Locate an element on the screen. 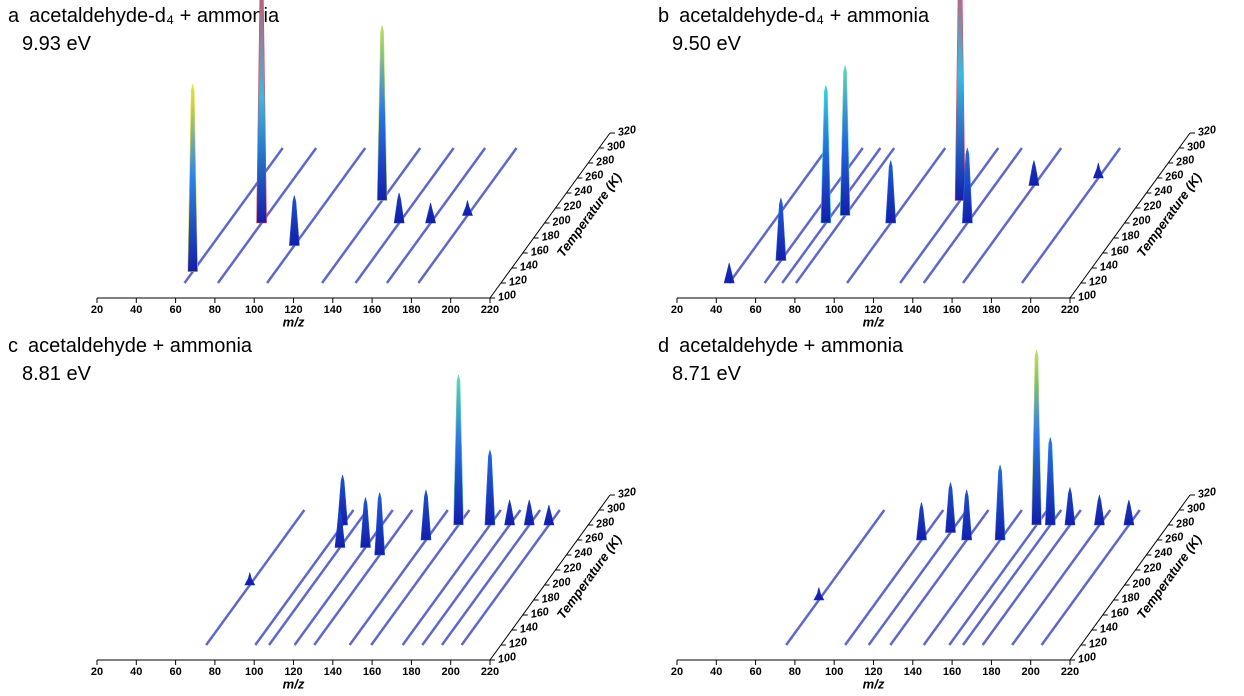  x-tick-label: 160 is located at coordinates (952, 672).